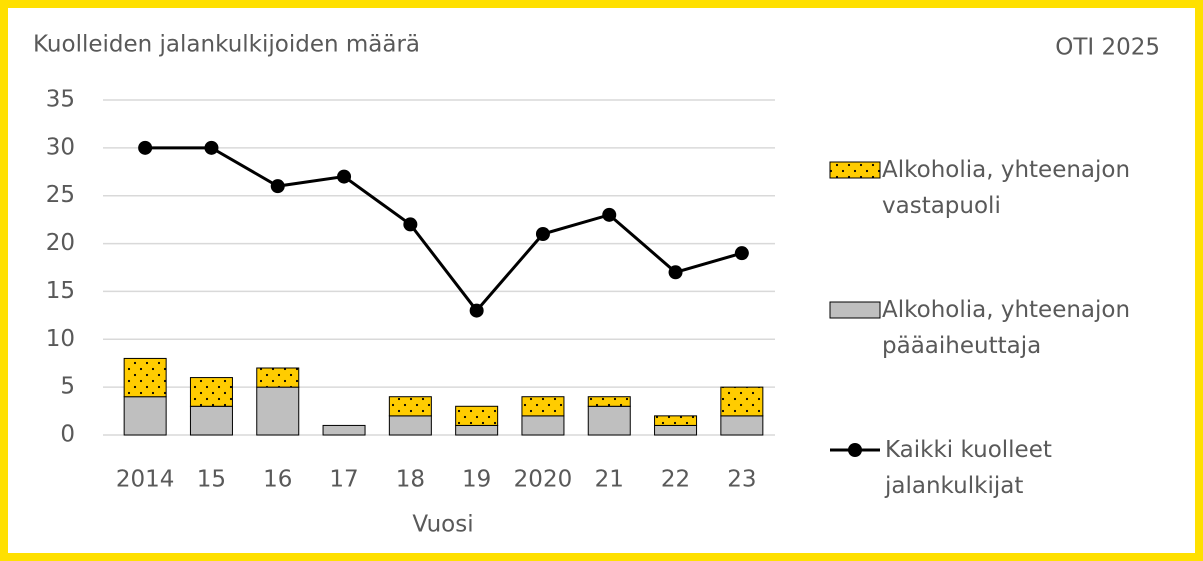  Describe the element at coordinates (1006, 188) in the screenshot. I see `legend-label: Alkoholia, yhteenajon vastapuoli` at that location.